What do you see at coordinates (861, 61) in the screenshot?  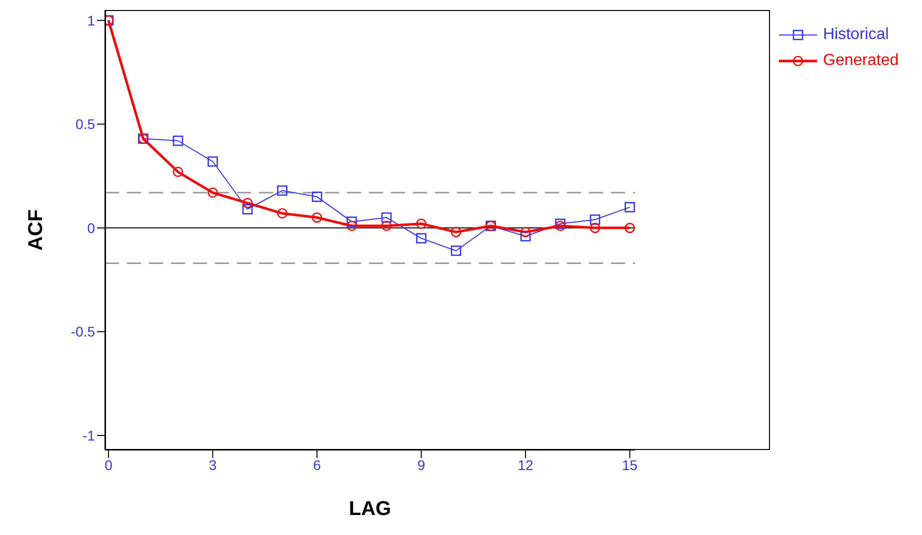 I see `legend-label: Generated` at bounding box center [861, 61].